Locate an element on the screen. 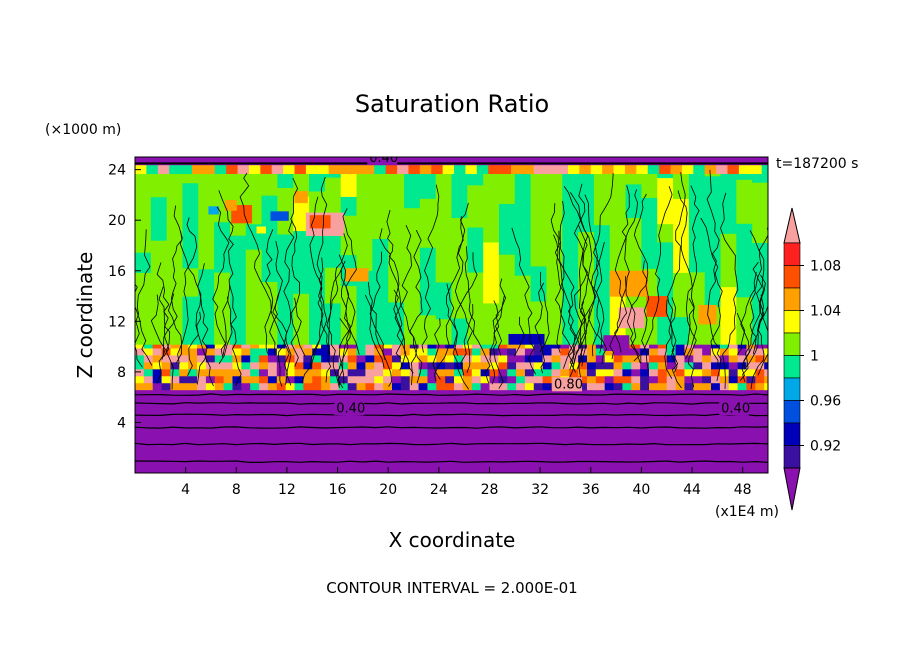  y-tick-label: 12 is located at coordinates (117, 322).